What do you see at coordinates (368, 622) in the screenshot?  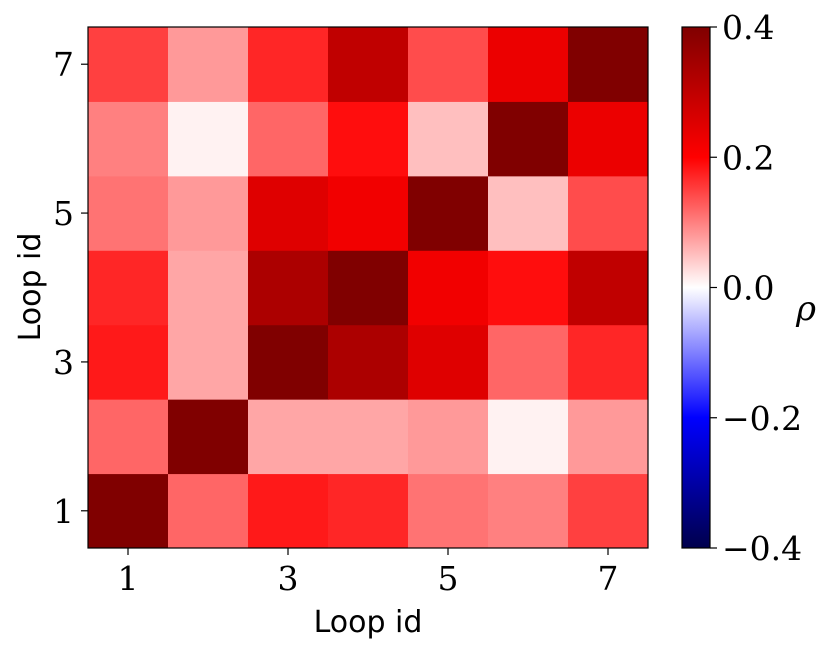 I see `x-axis-label: Loop id` at bounding box center [368, 622].